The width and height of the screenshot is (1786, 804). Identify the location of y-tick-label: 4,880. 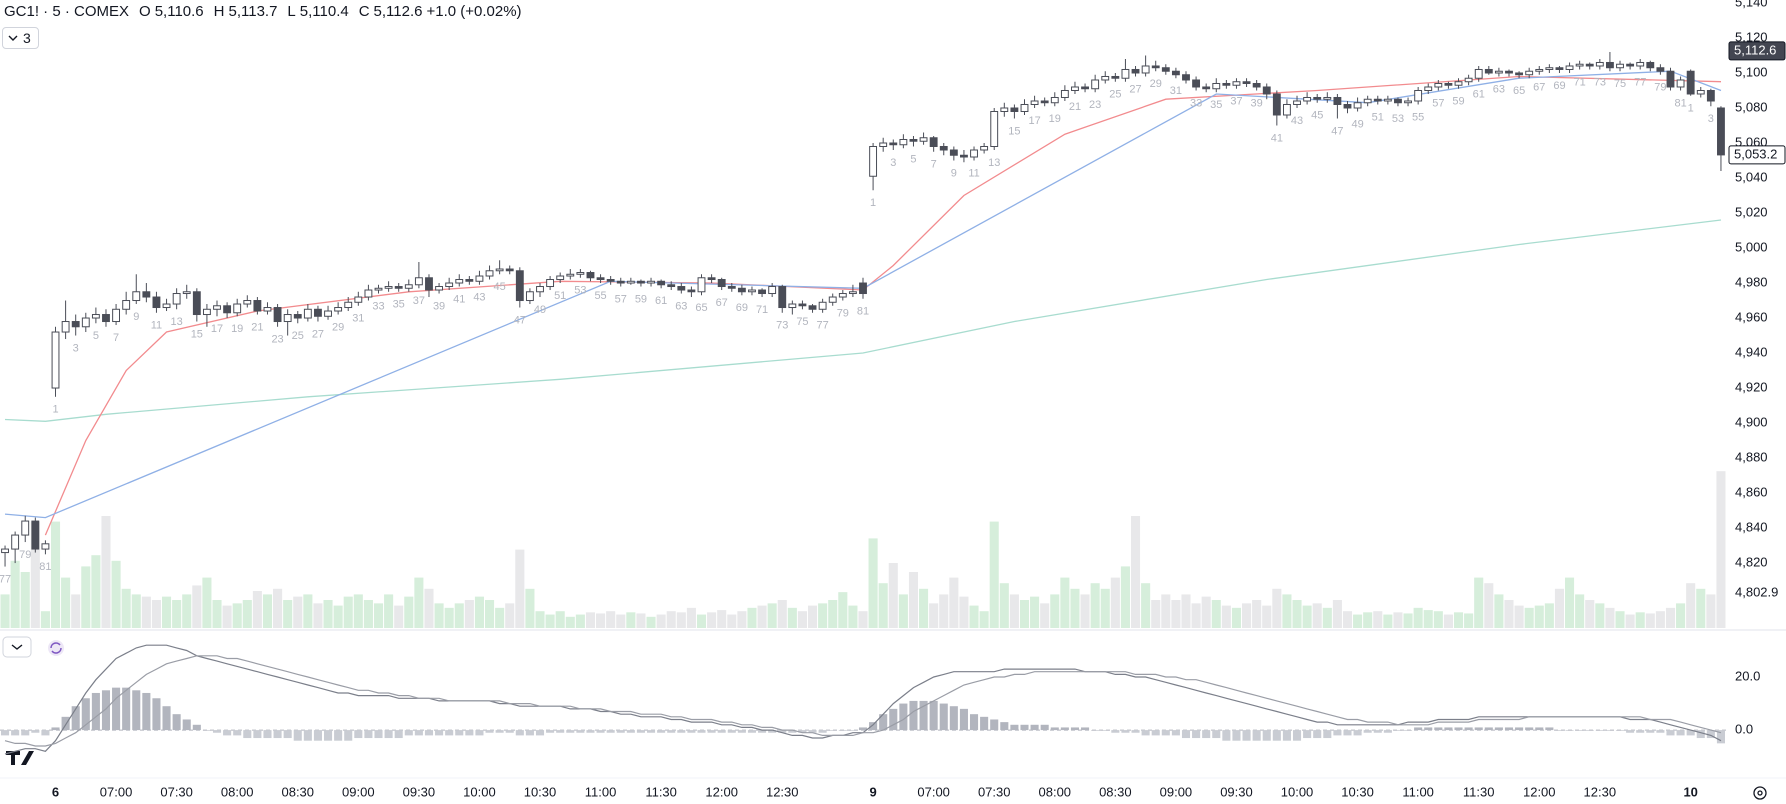
(1751, 456).